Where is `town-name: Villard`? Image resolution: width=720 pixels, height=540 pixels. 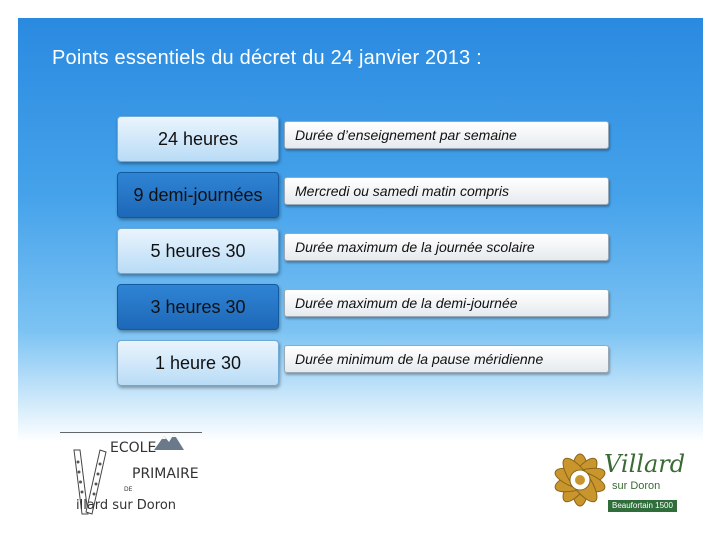 town-name: Villard is located at coordinates (645, 464).